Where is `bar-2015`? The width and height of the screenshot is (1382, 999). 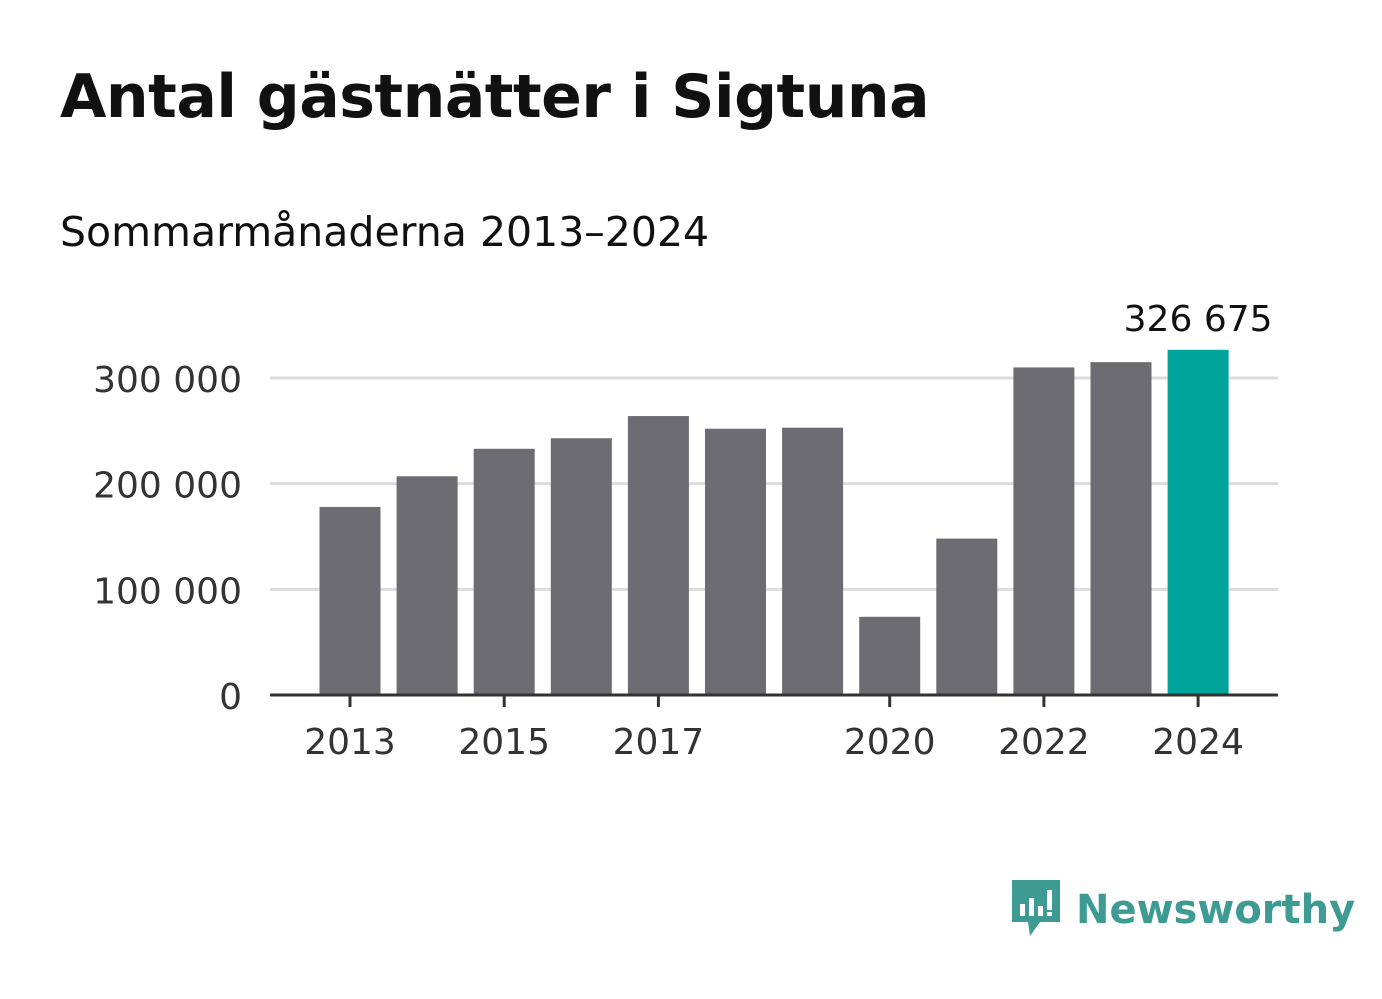
bar-2015 is located at coordinates (504, 571).